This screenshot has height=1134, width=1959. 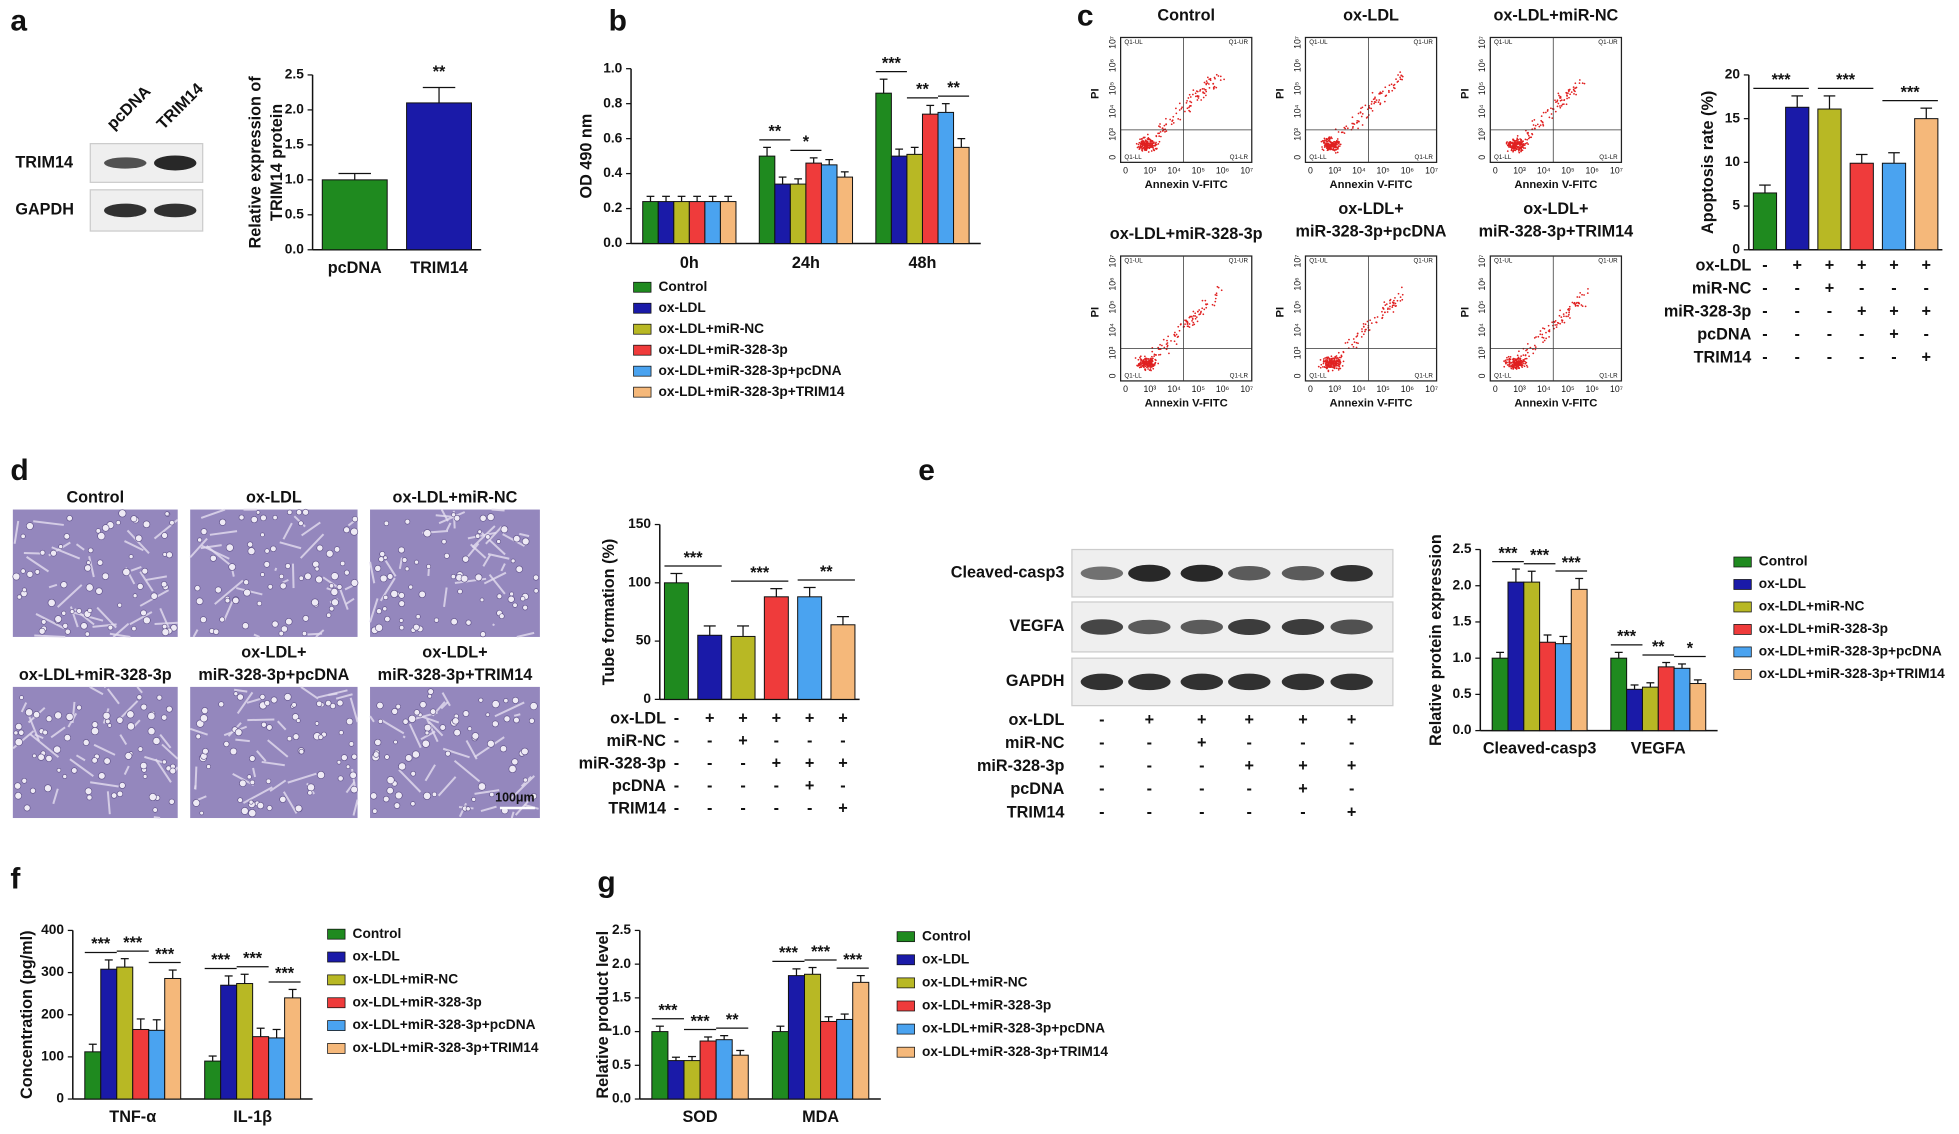 What do you see at coordinates (1658, 749) in the screenshot?
I see `x-tick-label: VEGFA` at bounding box center [1658, 749].